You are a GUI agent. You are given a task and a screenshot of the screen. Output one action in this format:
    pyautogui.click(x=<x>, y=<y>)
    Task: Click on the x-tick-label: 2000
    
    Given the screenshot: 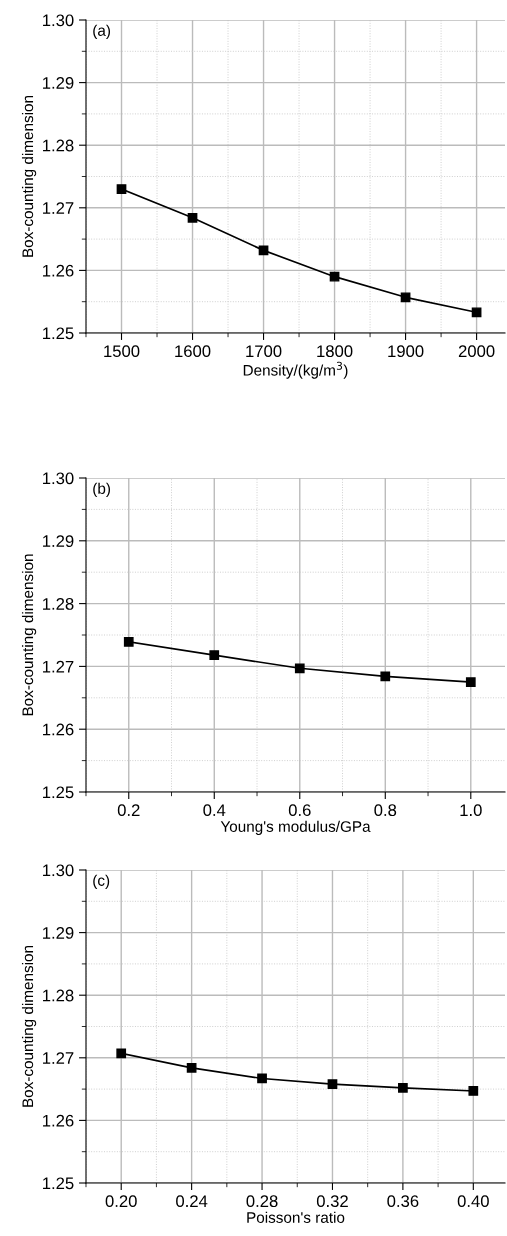 What is the action you would take?
    pyautogui.click(x=476, y=351)
    